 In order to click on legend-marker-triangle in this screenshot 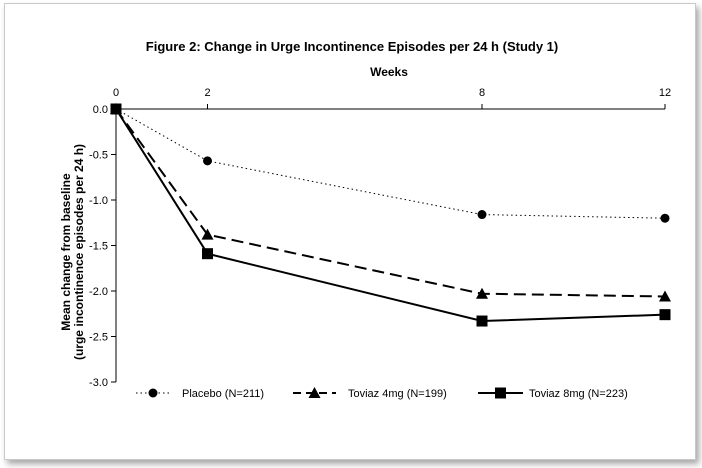, I will do `click(314, 392)`.